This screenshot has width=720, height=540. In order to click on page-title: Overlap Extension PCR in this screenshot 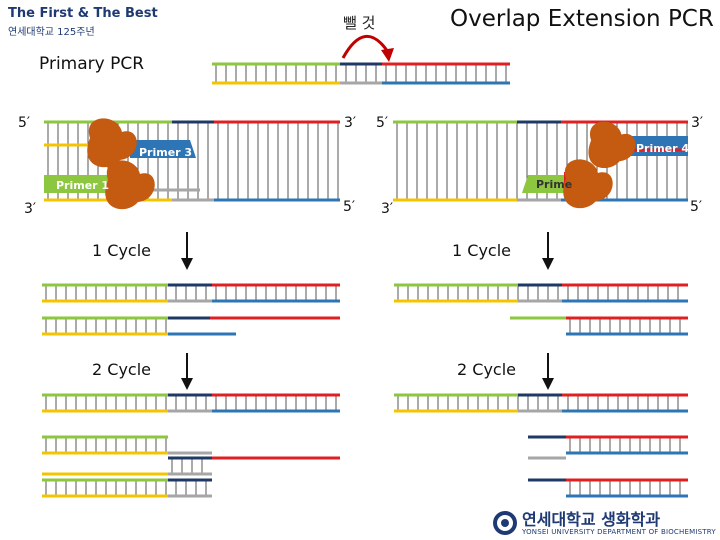, I will do `click(582, 19)`.